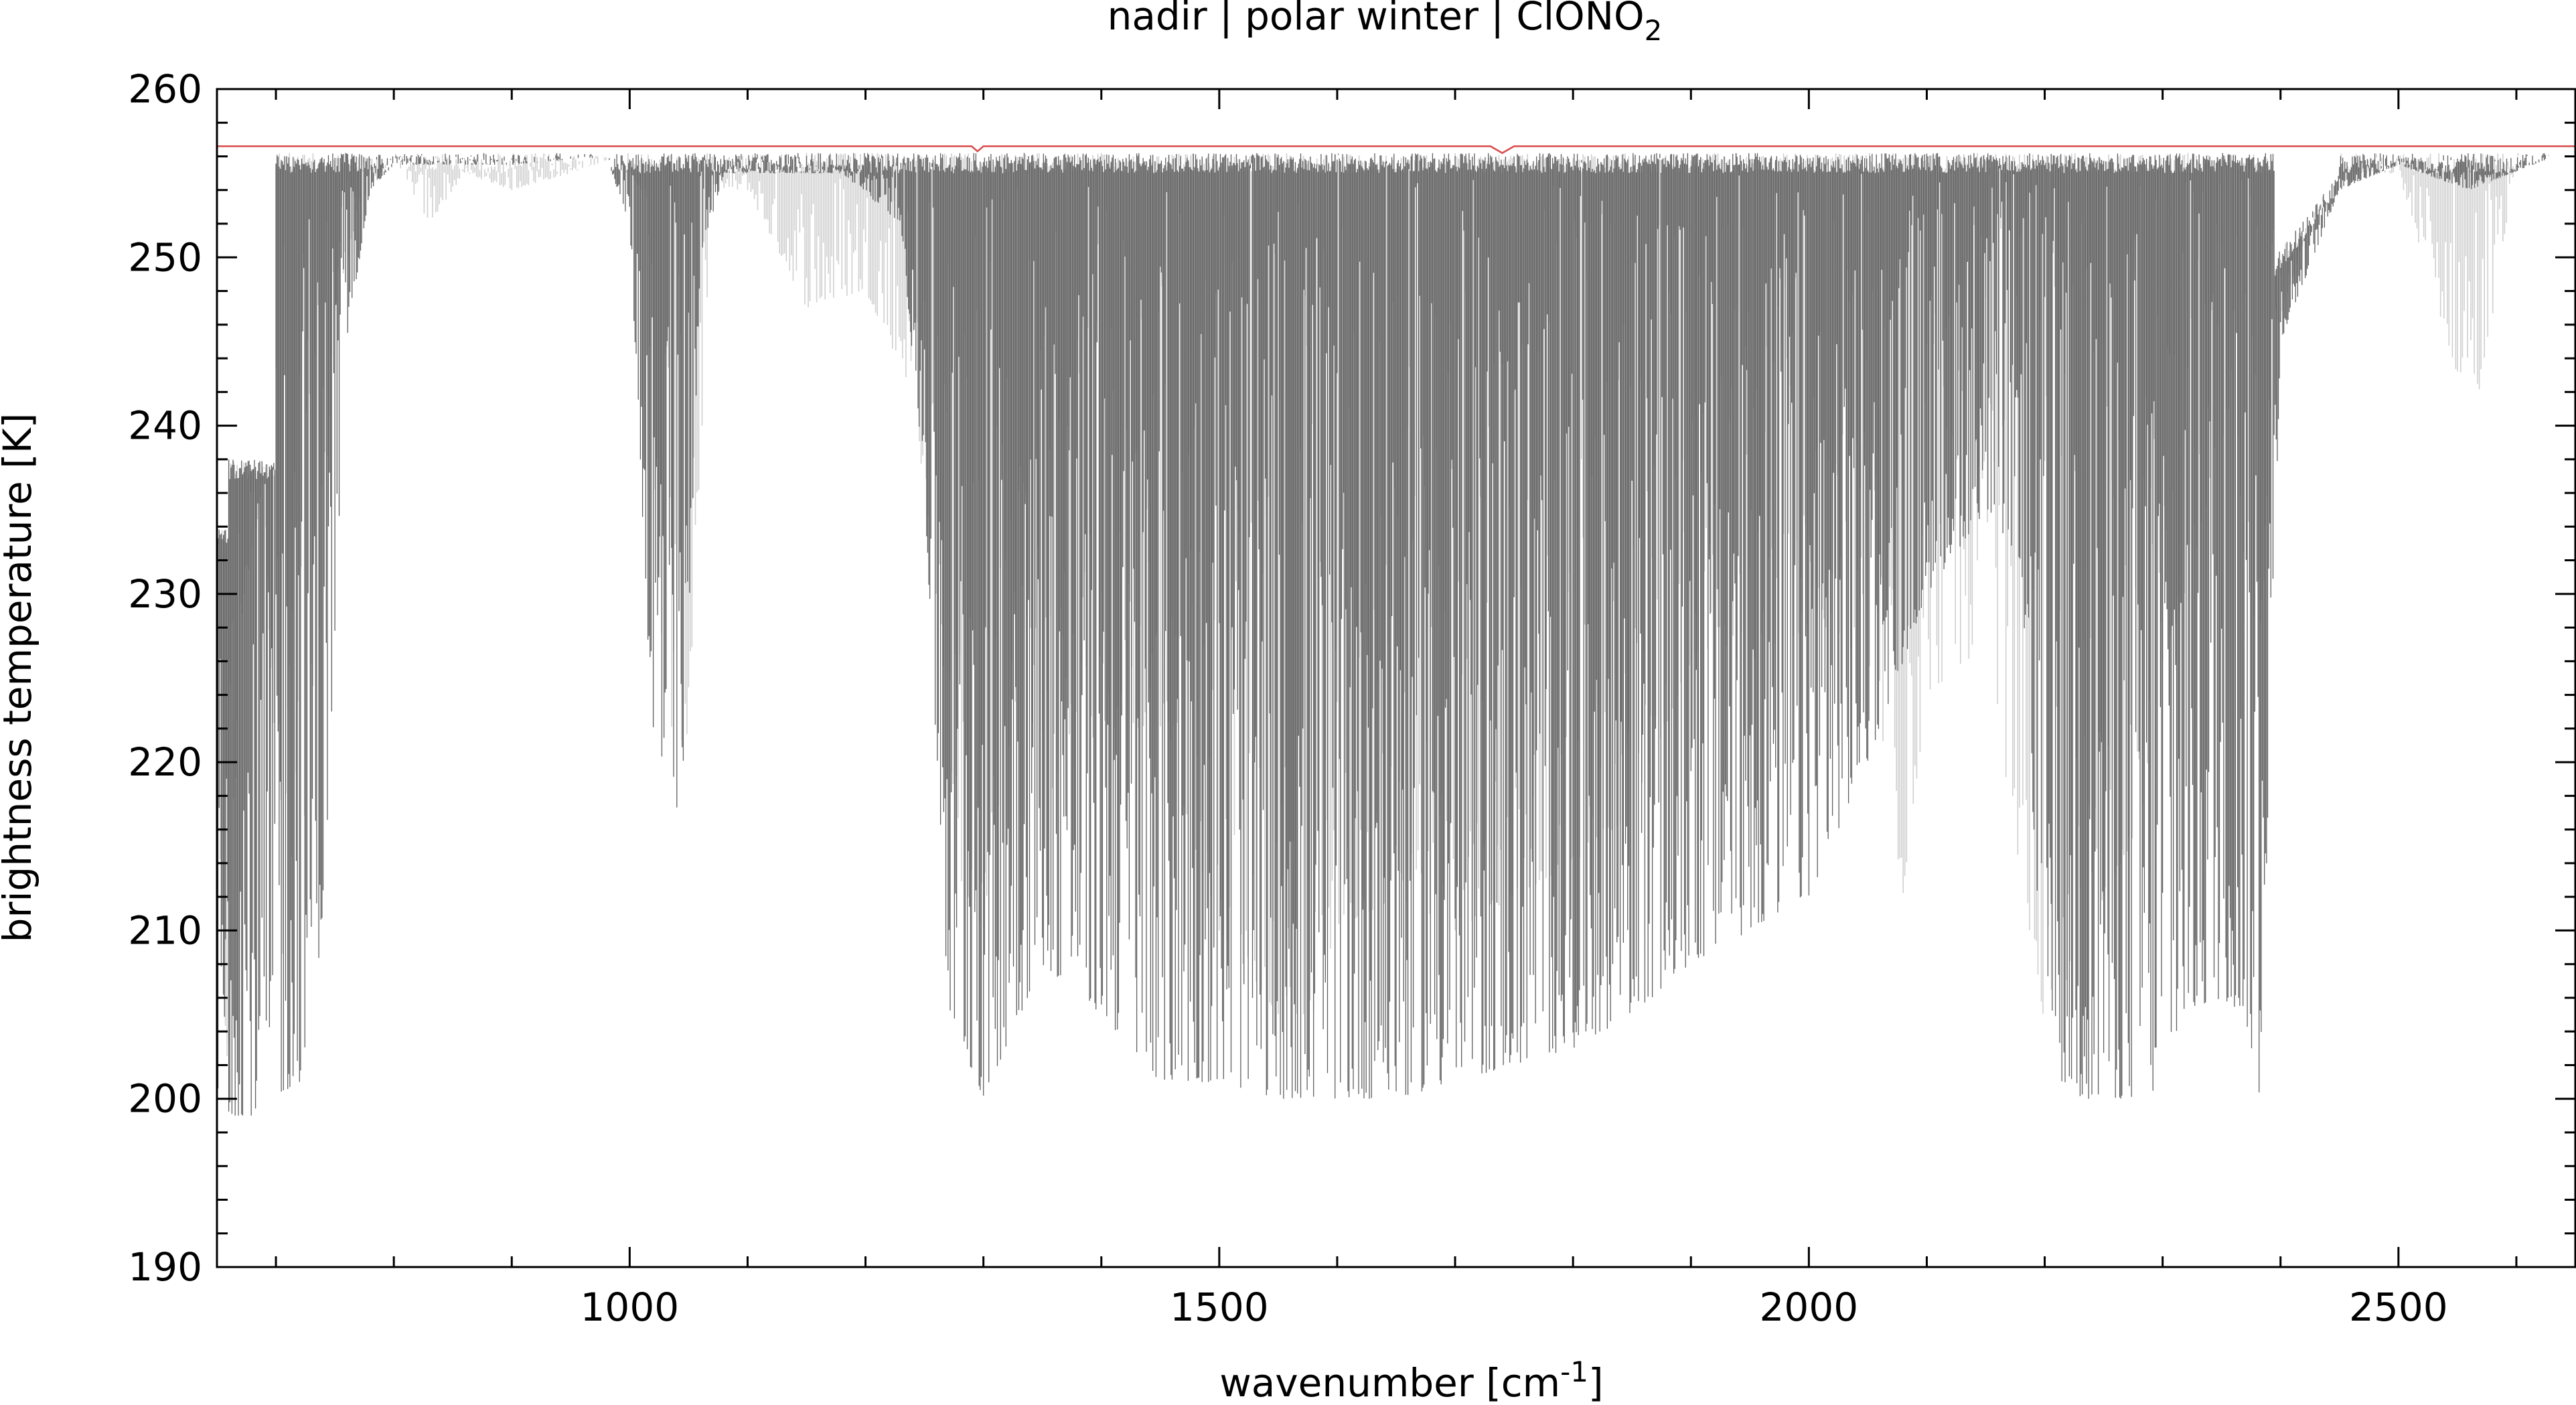  I want to click on y-tick-label-230: 230, so click(165, 594).